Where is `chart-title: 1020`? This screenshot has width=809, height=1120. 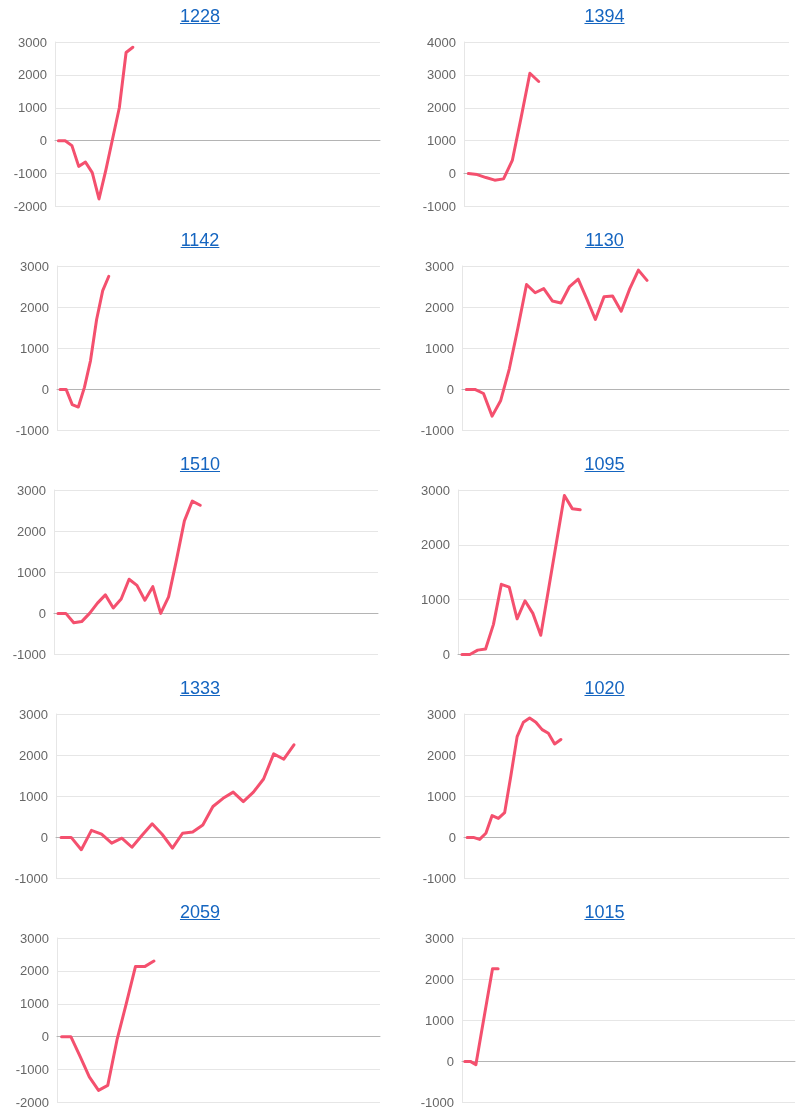 chart-title: 1020 is located at coordinates (604, 688).